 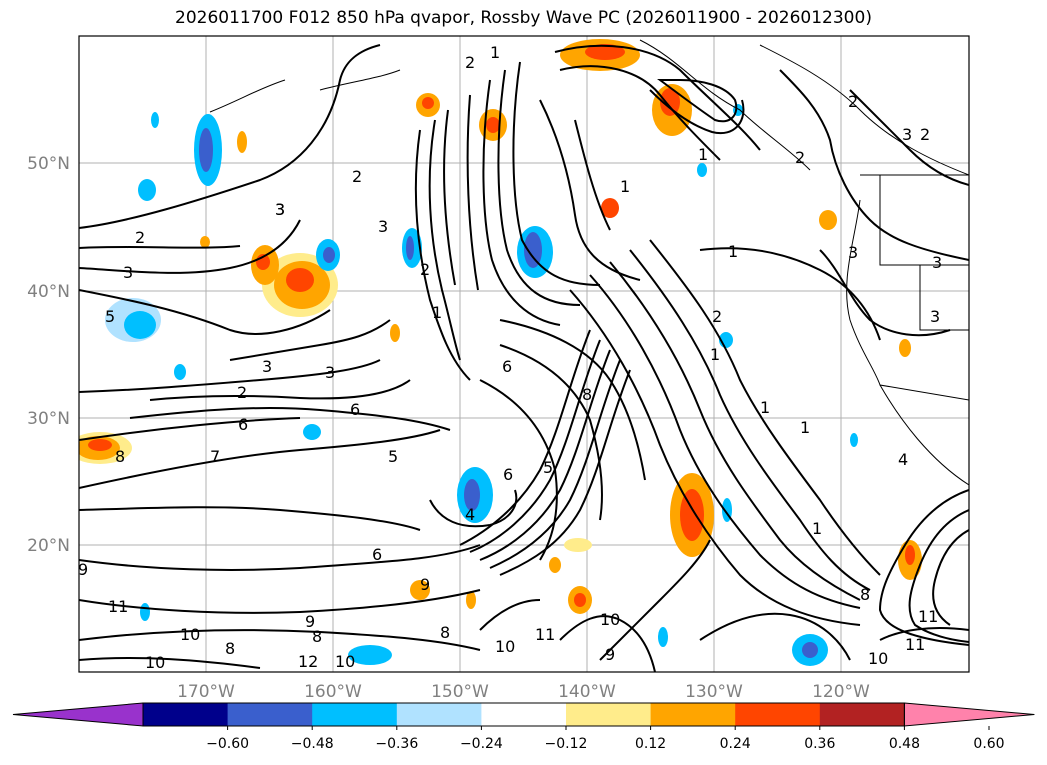 What do you see at coordinates (227, 744) in the screenshot?
I see `colorbar-tick-label: −0.60` at bounding box center [227, 744].